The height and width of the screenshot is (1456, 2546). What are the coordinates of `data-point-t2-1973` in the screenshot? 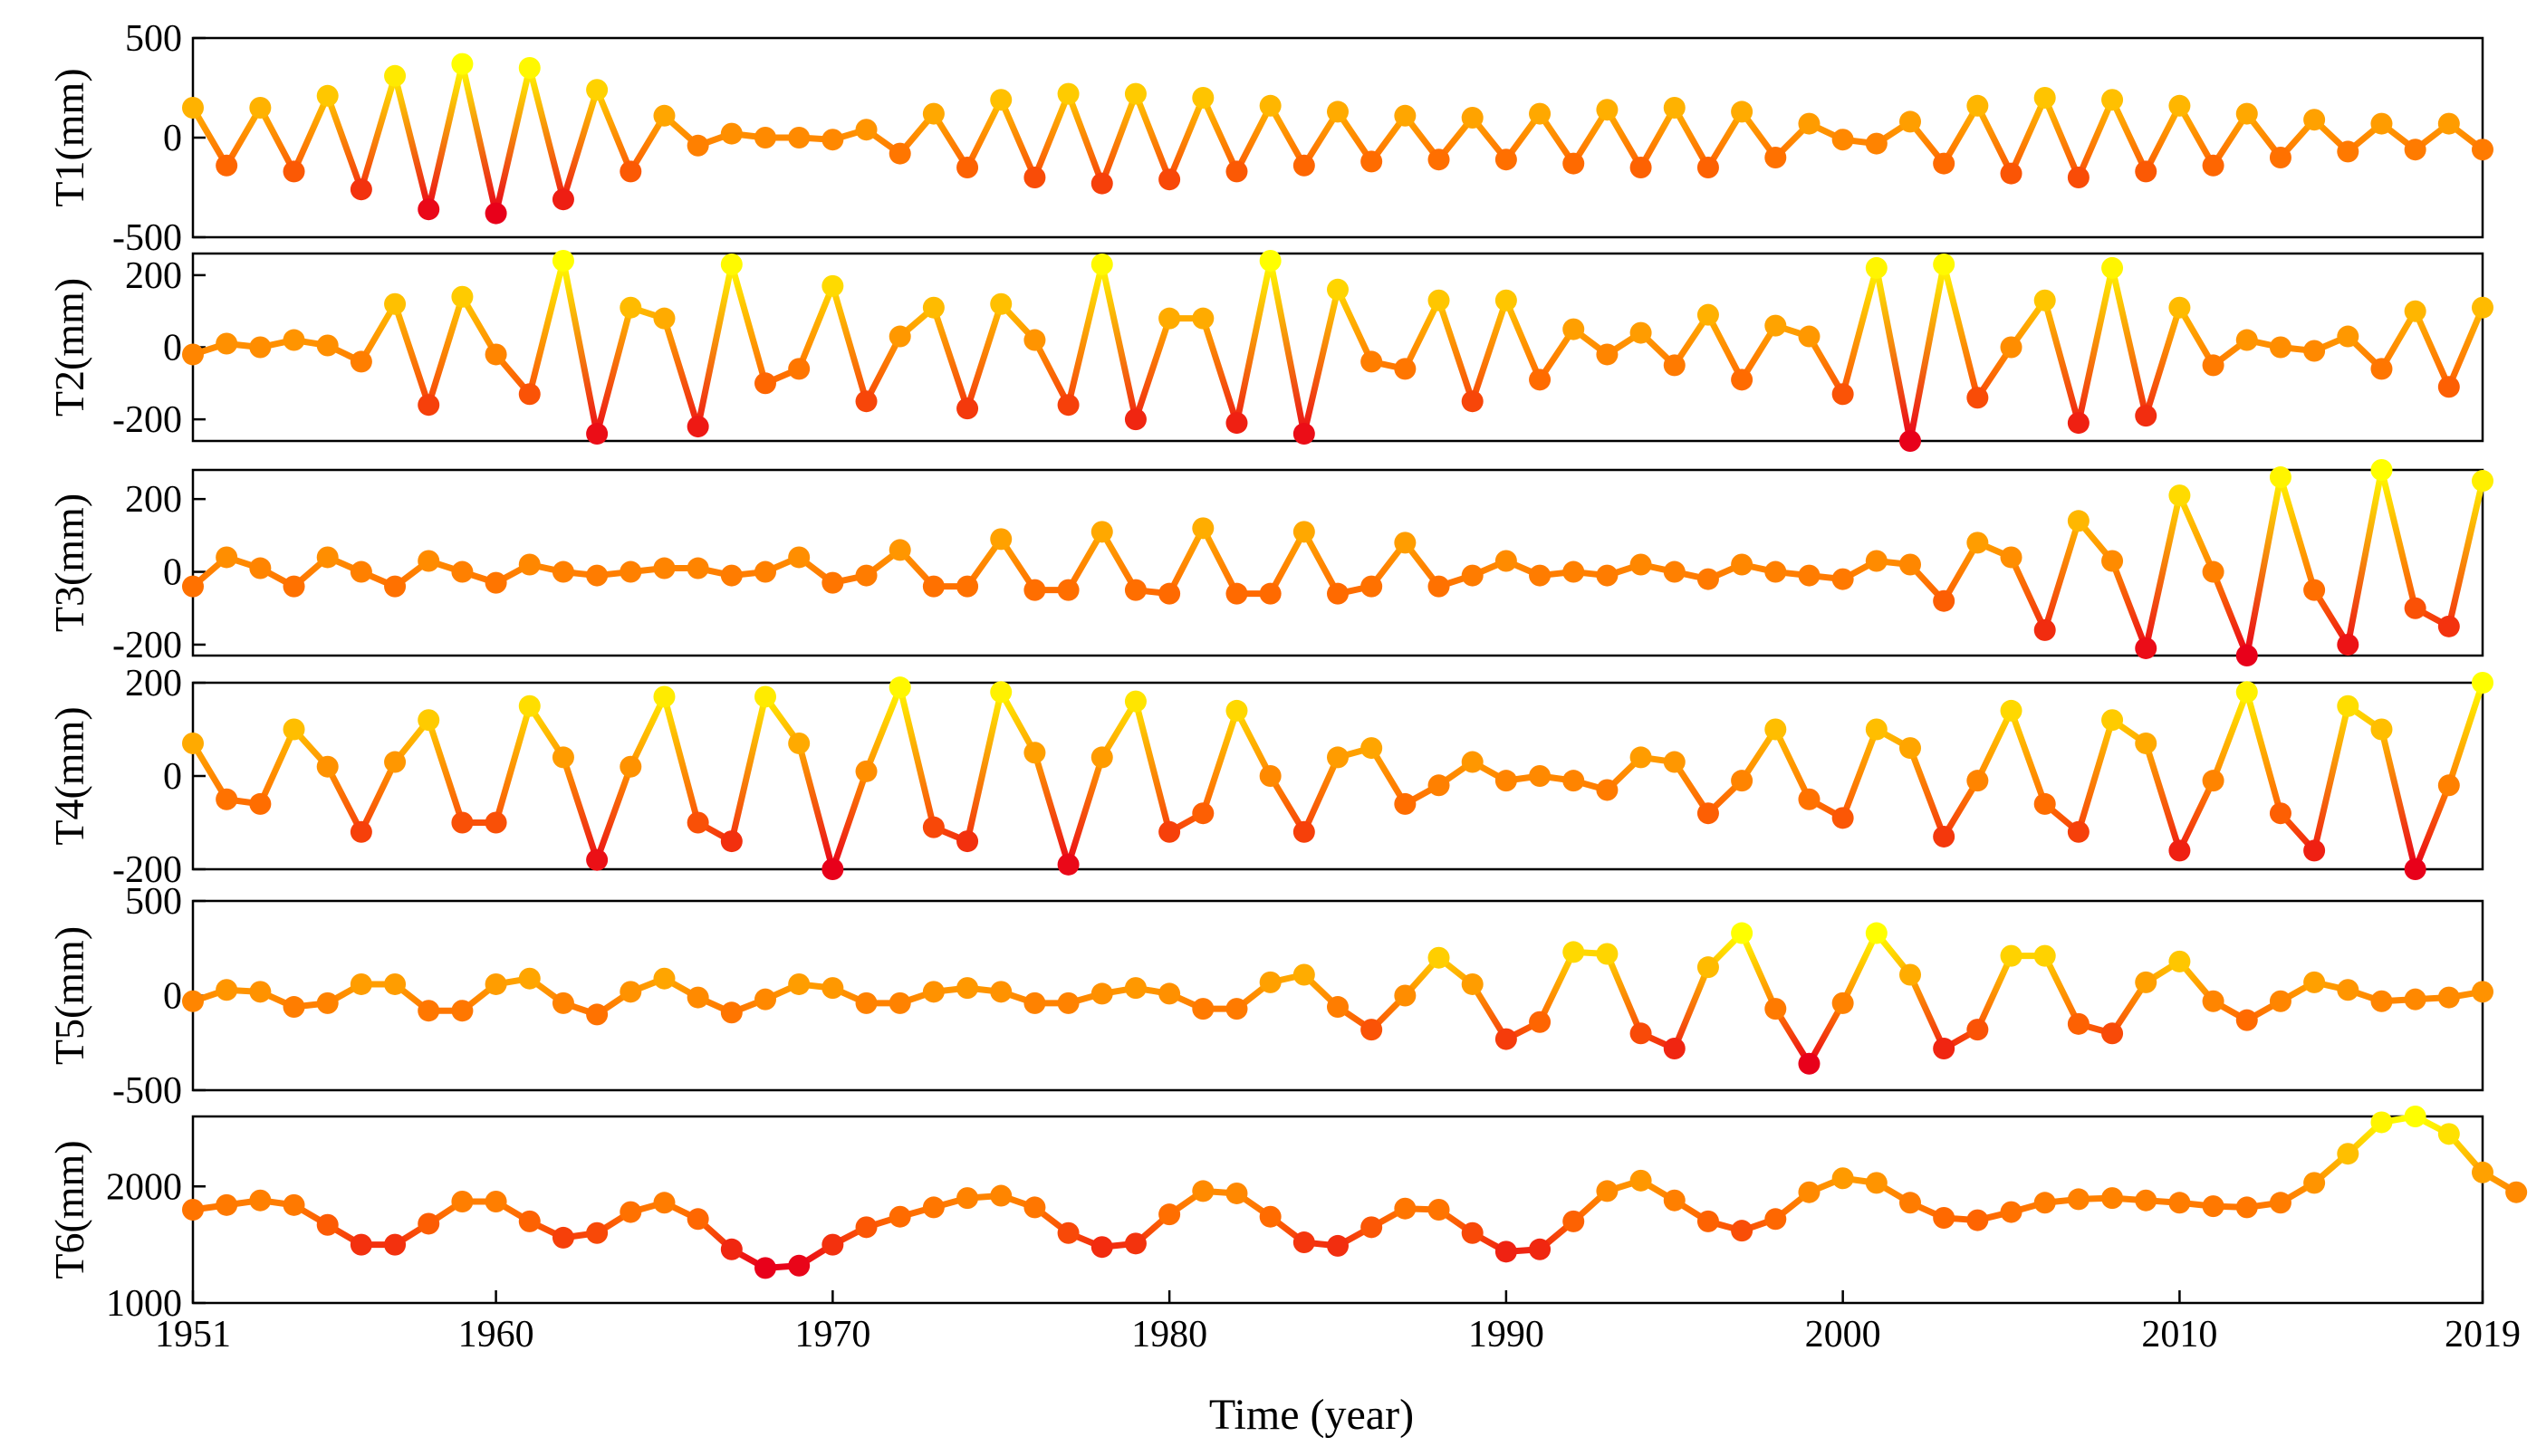 It's located at (933, 307).